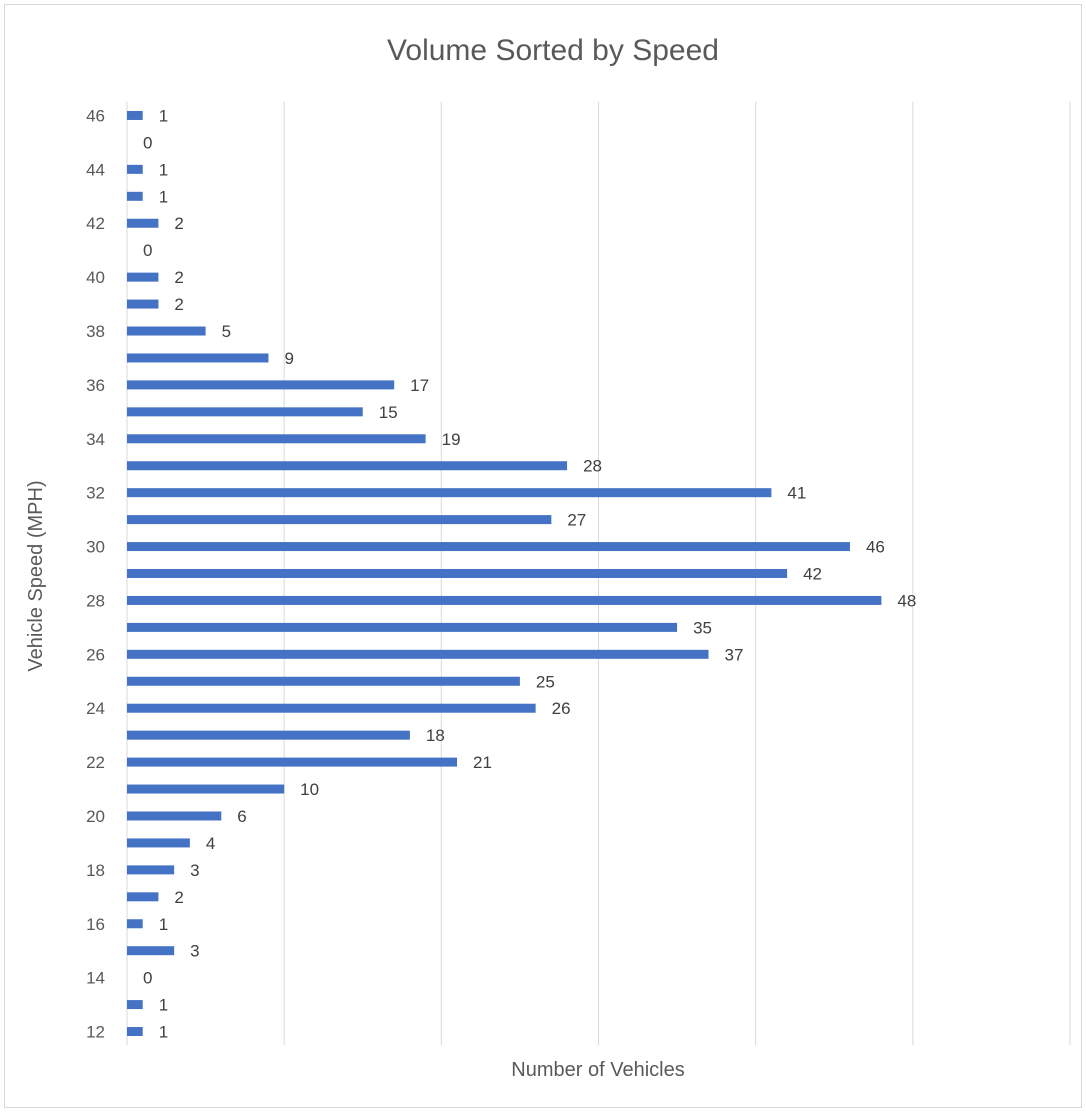 The width and height of the screenshot is (1086, 1112). What do you see at coordinates (147, 142) in the screenshot?
I see `data-label-45: 0` at bounding box center [147, 142].